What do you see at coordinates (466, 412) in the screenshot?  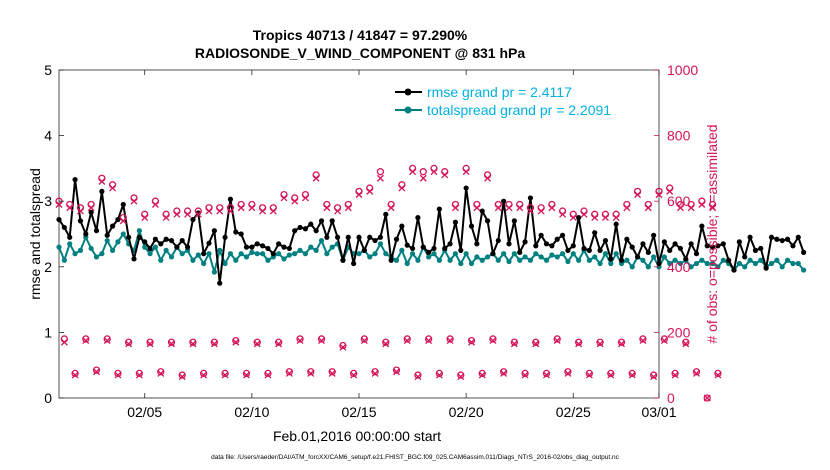 I see `x-tick-label: 02/20` at bounding box center [466, 412].